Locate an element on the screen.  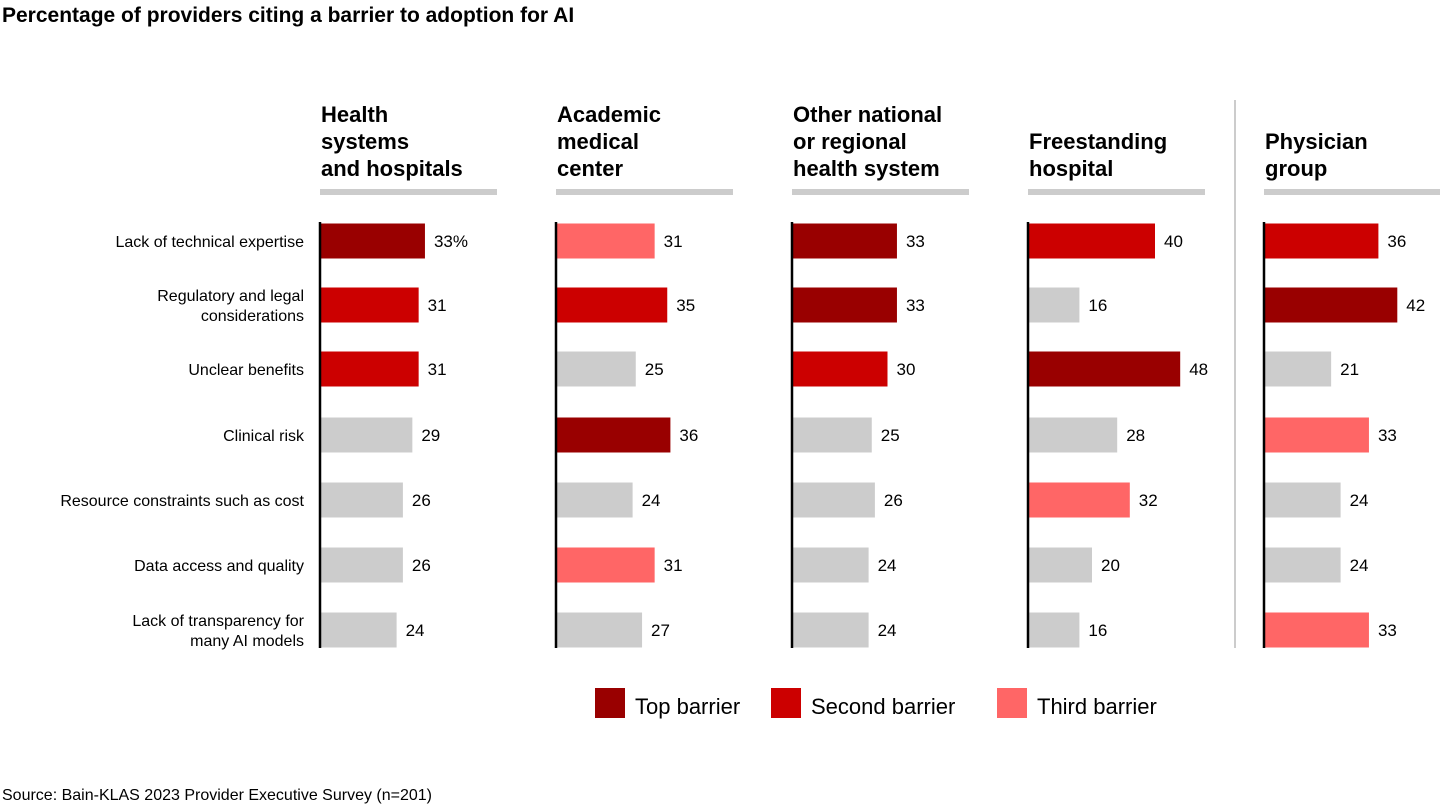
data-label: 42 is located at coordinates (1415, 305).